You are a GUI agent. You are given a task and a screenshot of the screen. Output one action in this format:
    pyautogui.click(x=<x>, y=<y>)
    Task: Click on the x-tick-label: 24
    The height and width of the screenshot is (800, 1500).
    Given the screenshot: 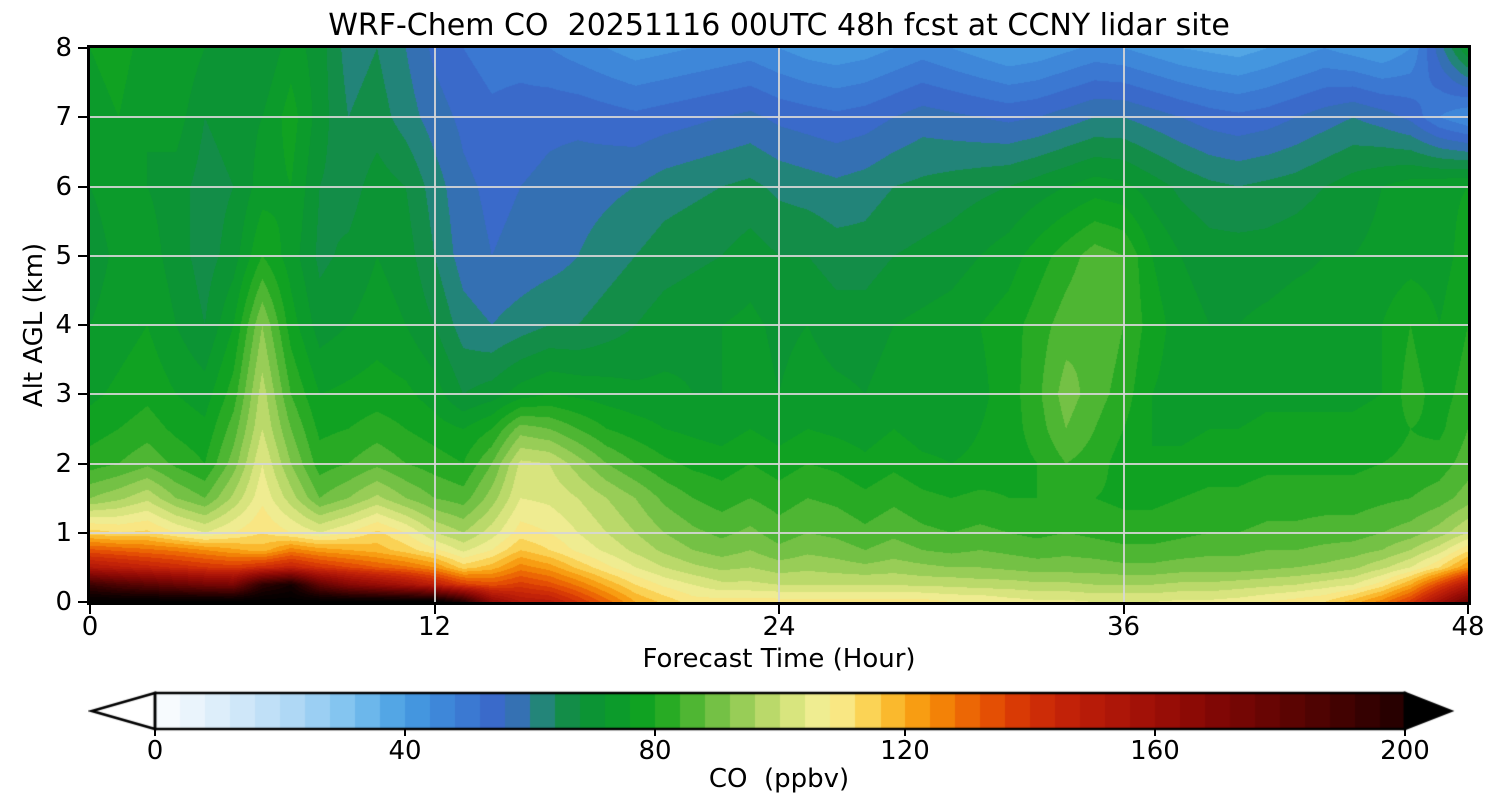 What is the action you would take?
    pyautogui.click(x=779, y=627)
    